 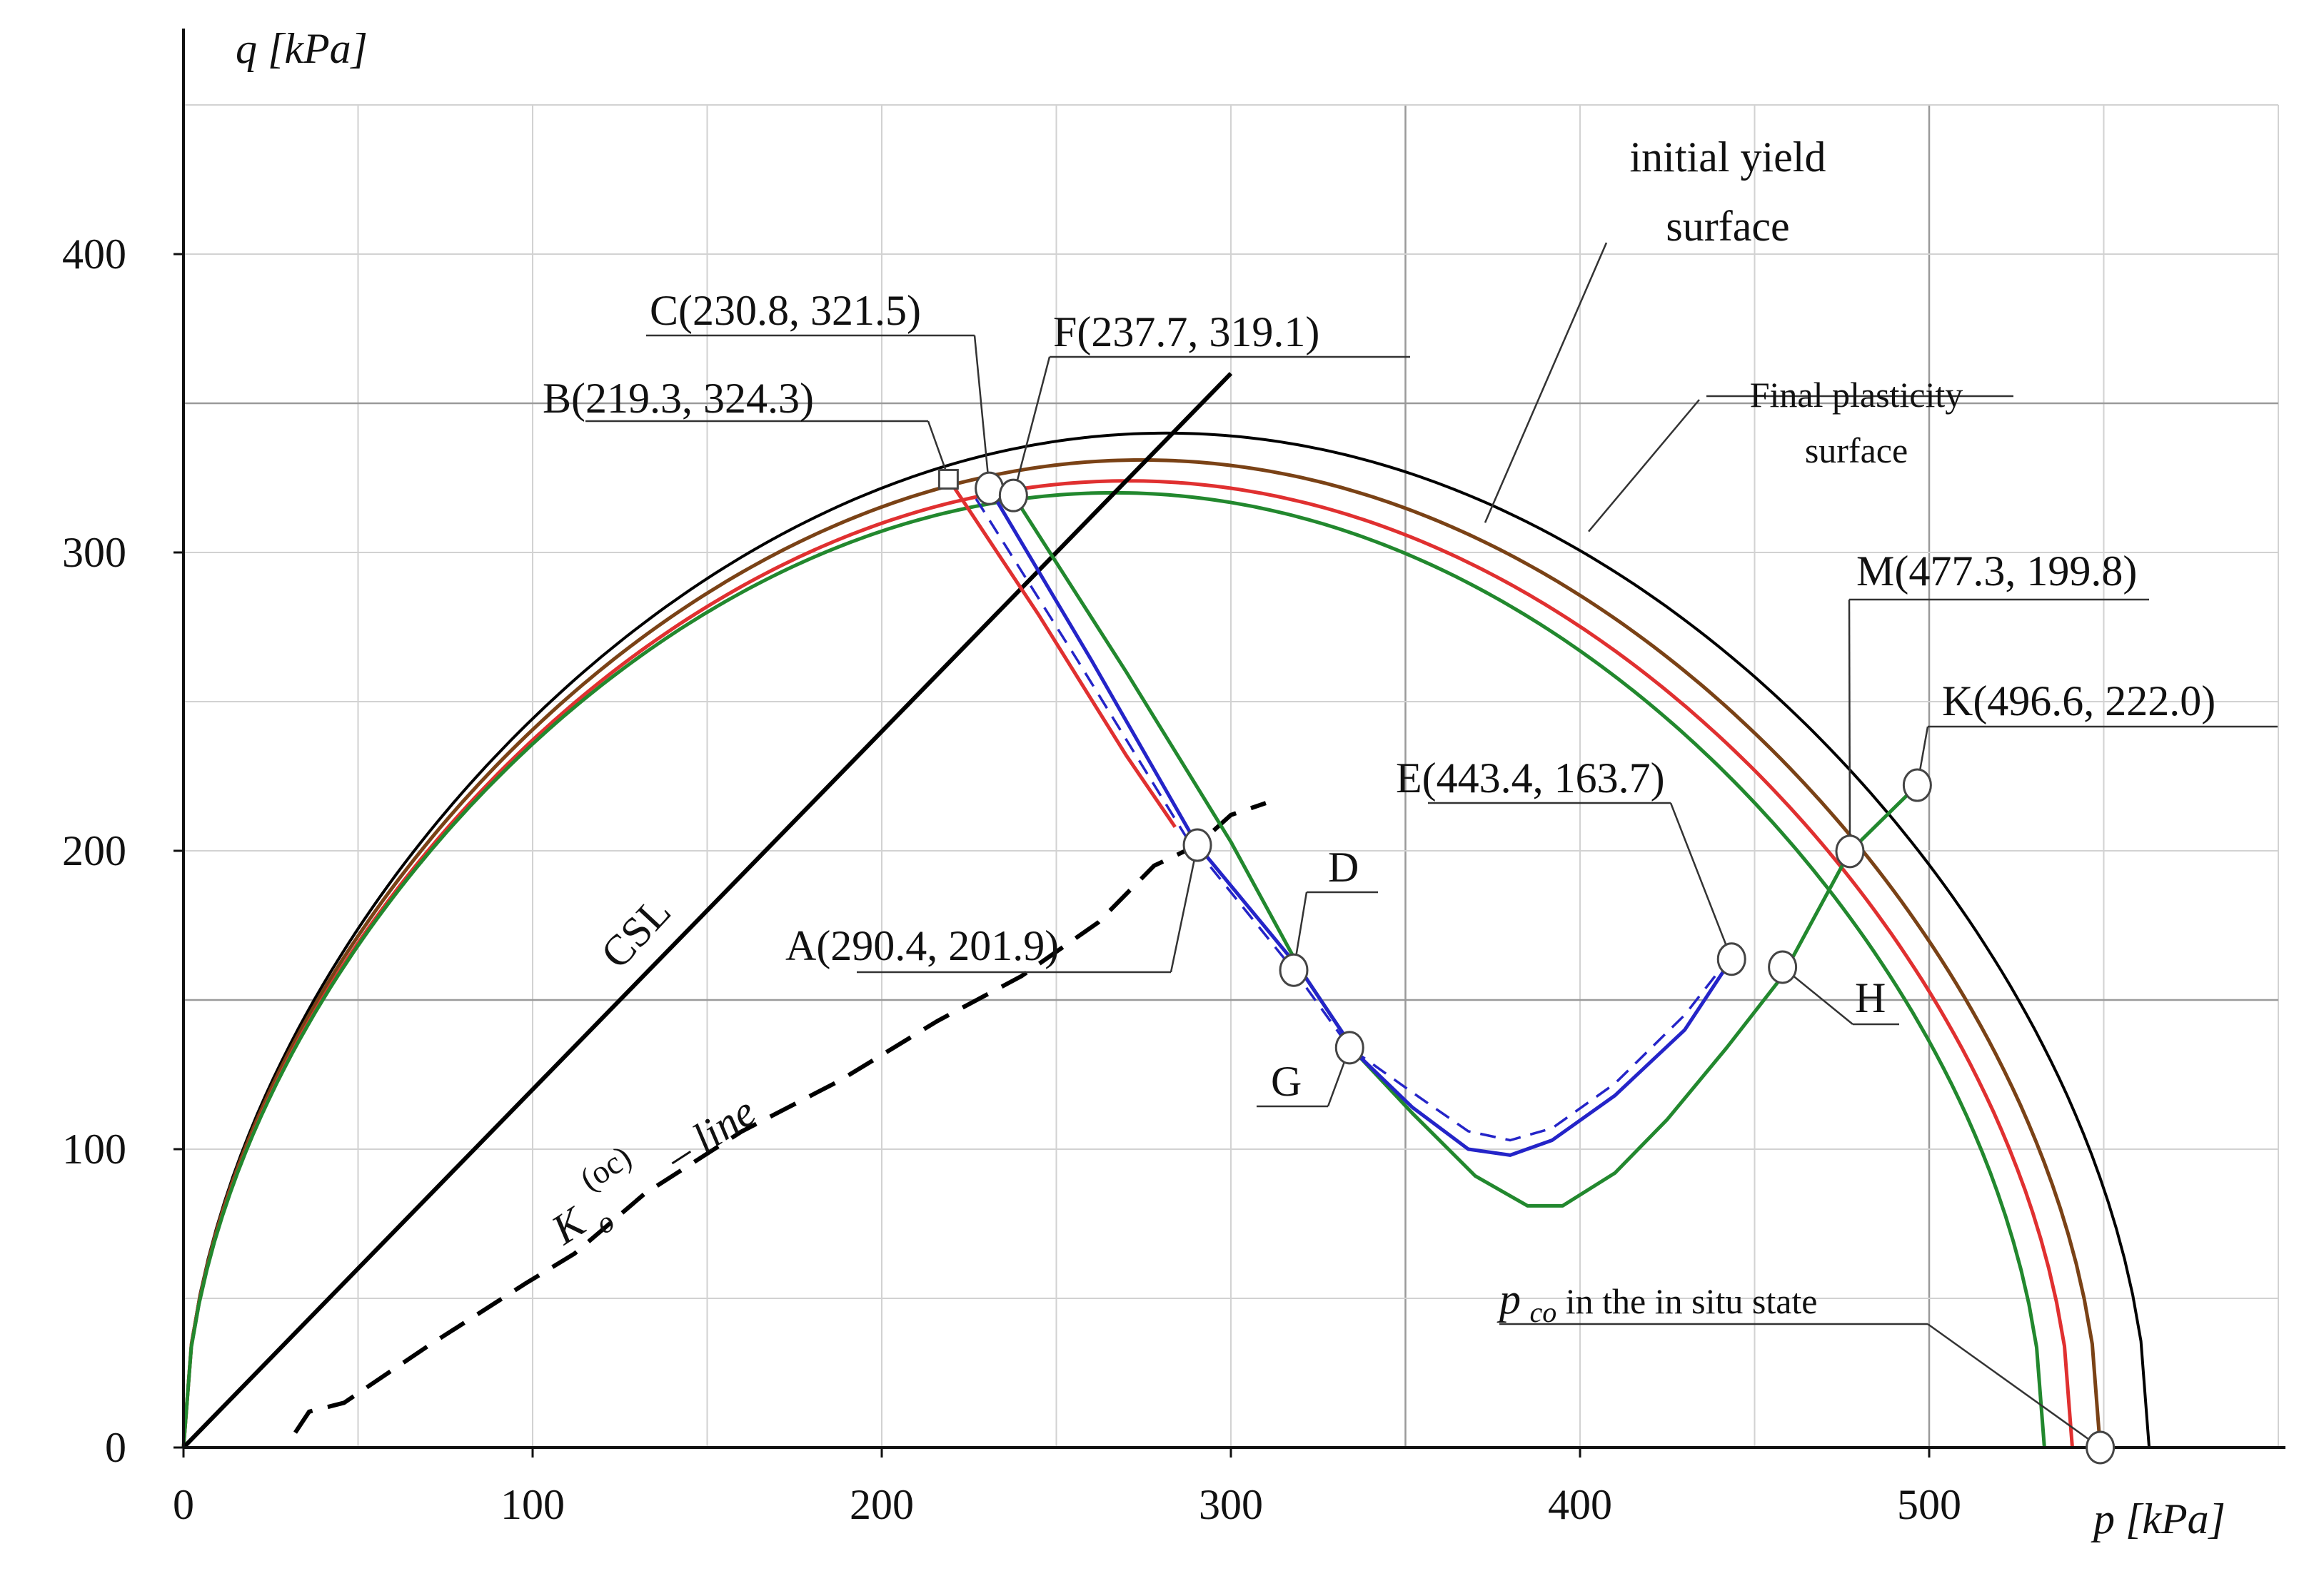 I want to click on point-label-a: A(290.4, 201.9), so click(x=922, y=945).